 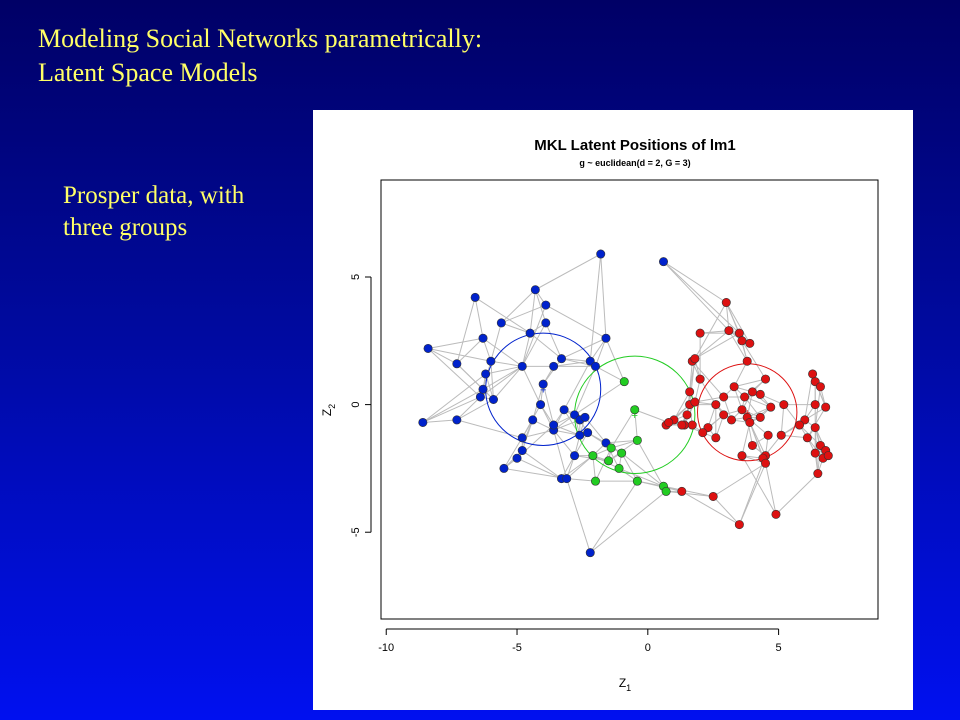 What do you see at coordinates (356, 532) in the screenshot?
I see `y-tick-label: -5` at bounding box center [356, 532].